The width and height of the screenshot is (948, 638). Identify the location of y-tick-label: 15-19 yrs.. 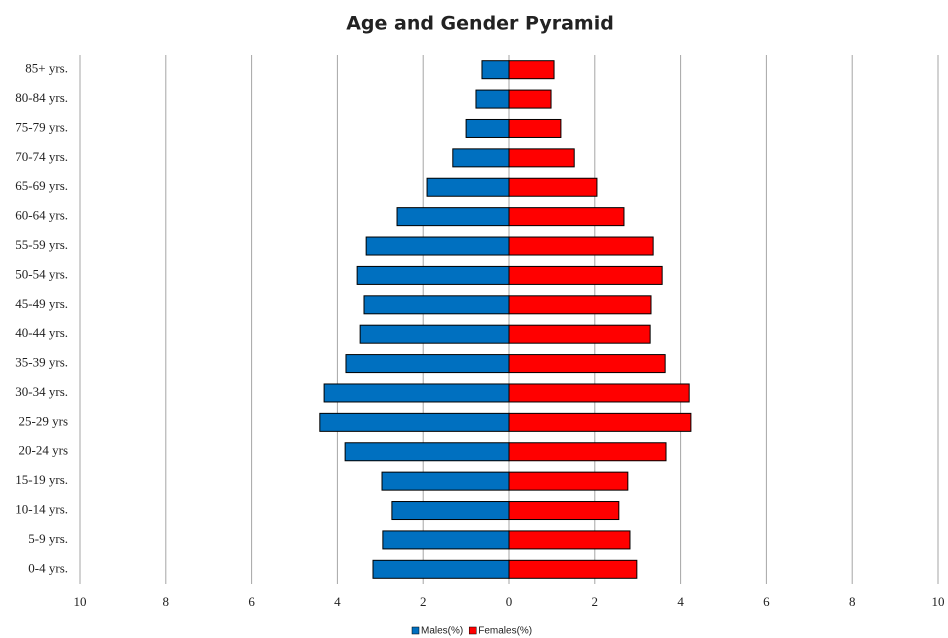
(41, 479).